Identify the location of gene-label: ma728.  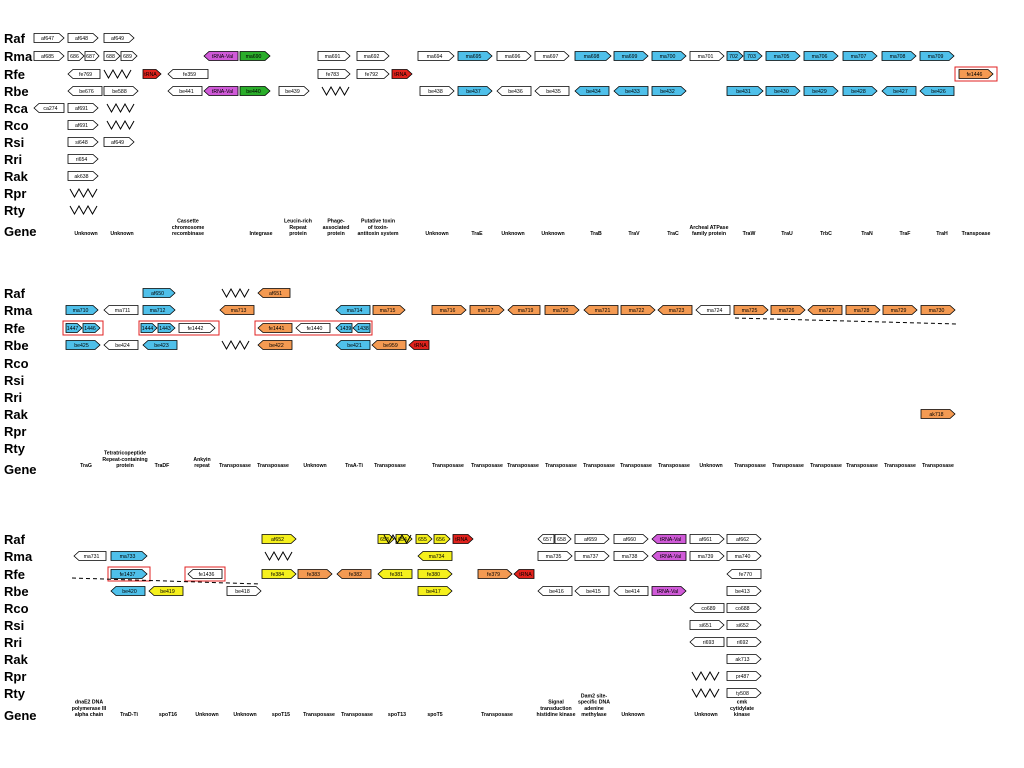
(862, 311).